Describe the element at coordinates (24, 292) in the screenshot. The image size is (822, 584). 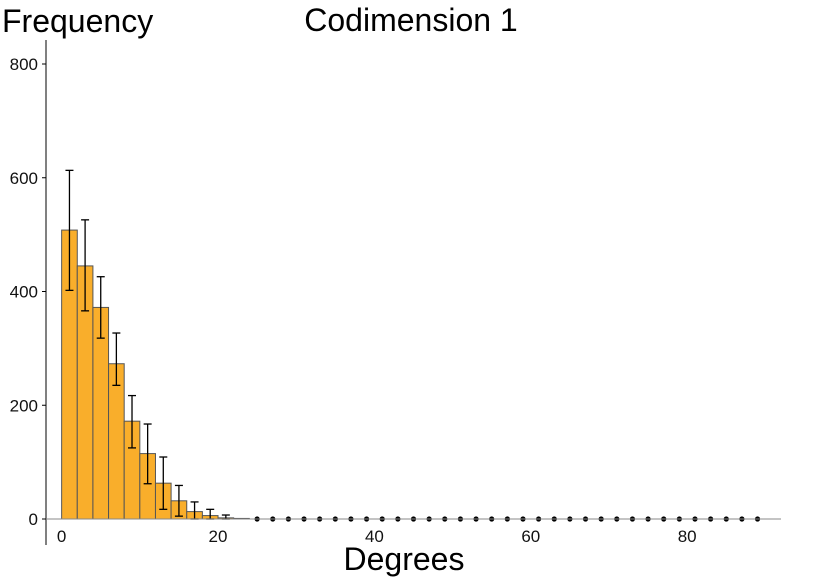
I see `y-tick-label: 400` at that location.